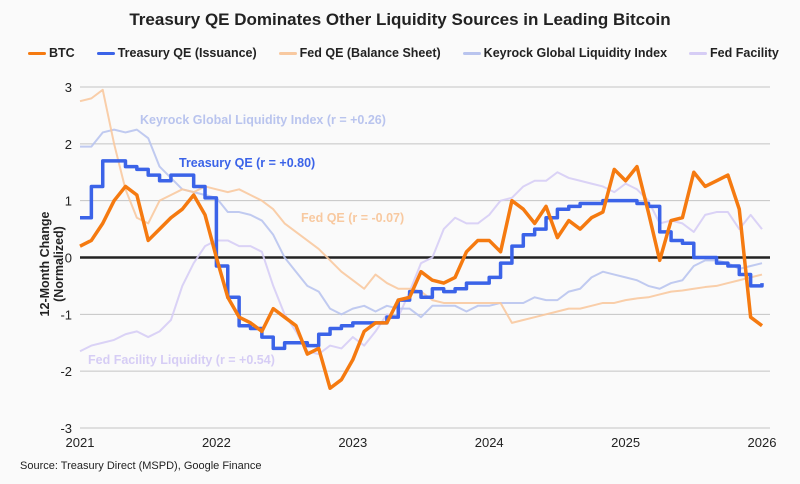 This screenshot has height=484, width=800. Describe the element at coordinates (62, 53) in the screenshot. I see `legend-label: BTC` at that location.